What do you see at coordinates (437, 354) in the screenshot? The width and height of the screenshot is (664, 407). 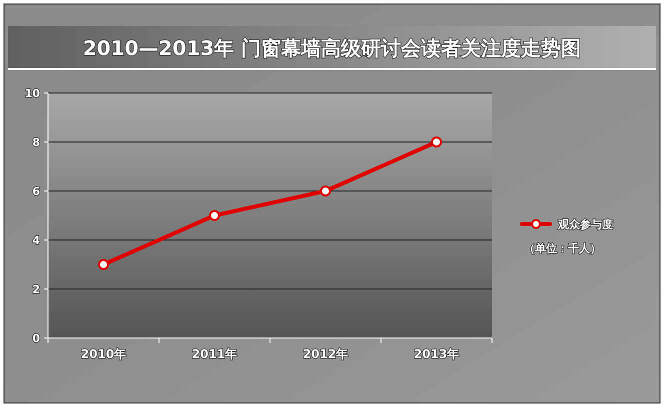 I see `x-tick-label: 2013年` at bounding box center [437, 354].